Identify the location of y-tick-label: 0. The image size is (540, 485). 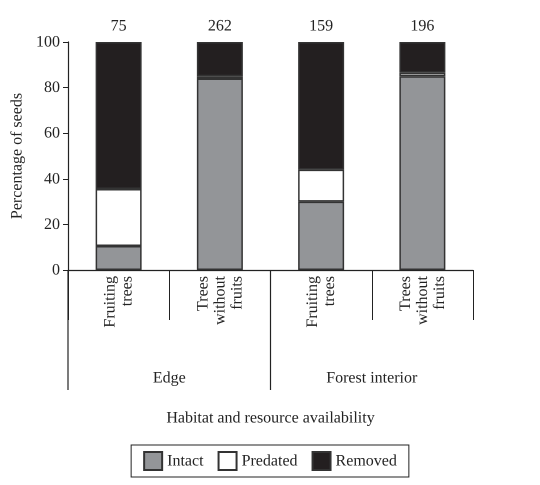
(56, 270).